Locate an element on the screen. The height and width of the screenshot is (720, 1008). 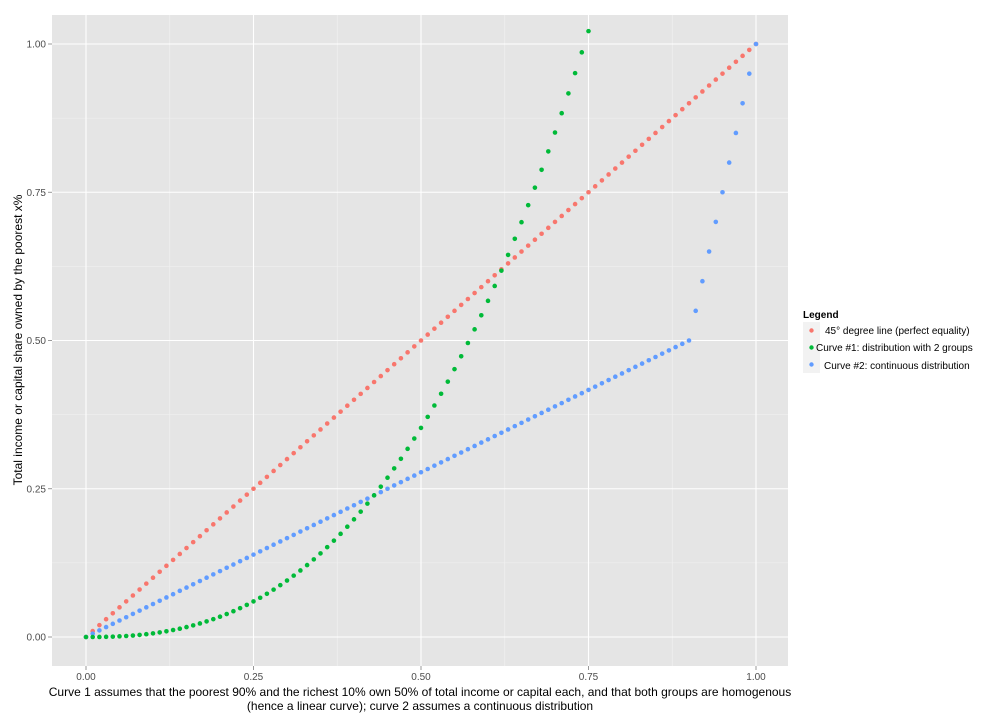
x-tick-label: 0.75 is located at coordinates (589, 677).